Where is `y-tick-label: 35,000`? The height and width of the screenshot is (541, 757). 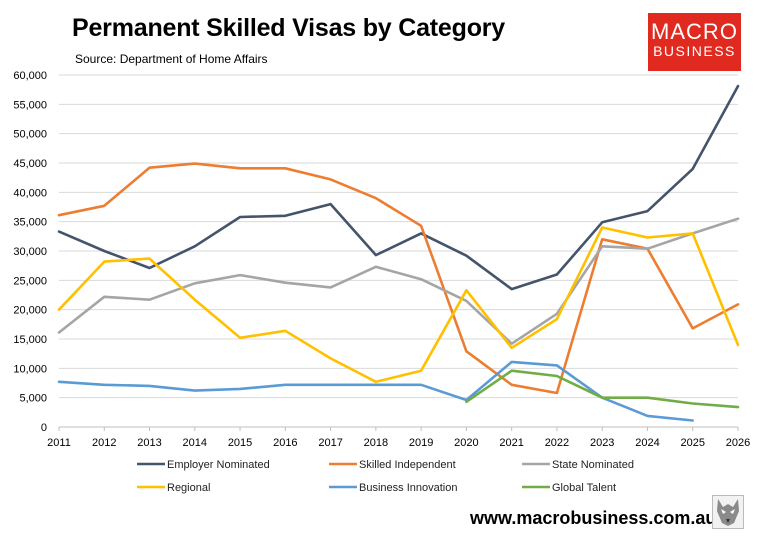
y-tick-label: 35,000 is located at coordinates (30, 223).